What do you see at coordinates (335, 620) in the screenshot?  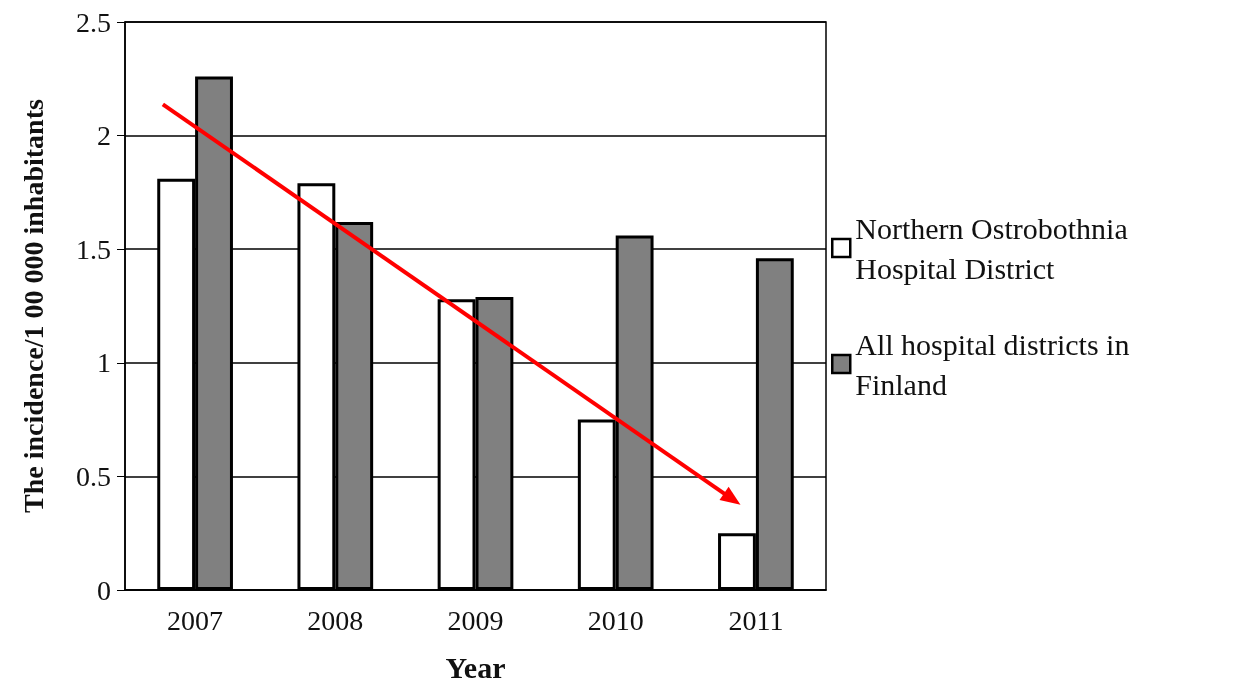 I see `x-tick-label: 2008` at bounding box center [335, 620].